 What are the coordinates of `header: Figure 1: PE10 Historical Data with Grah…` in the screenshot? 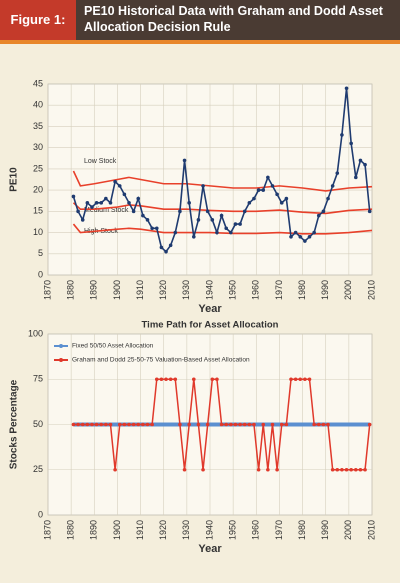 It's located at (200, 22).